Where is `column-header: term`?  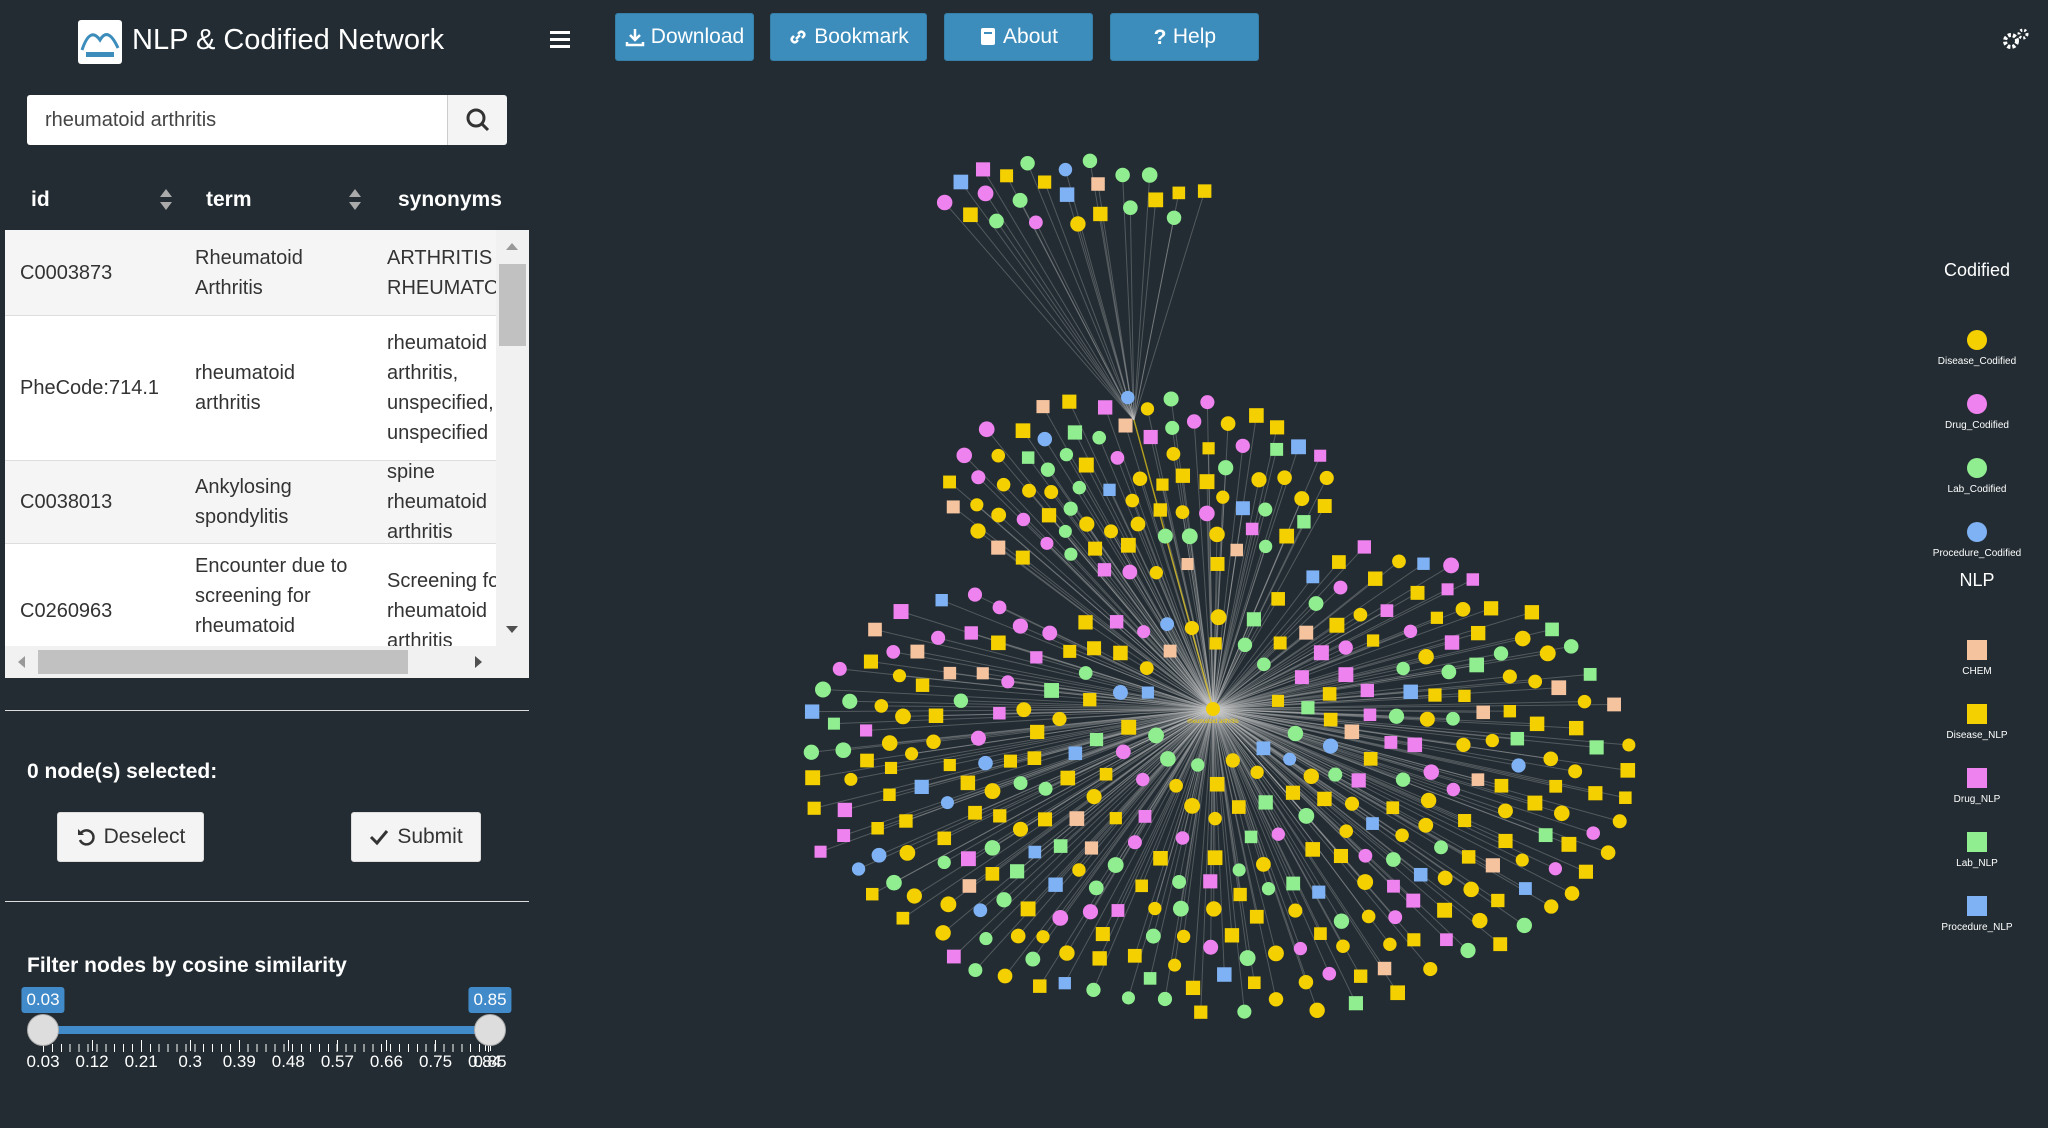
column-header: term is located at coordinates (229, 199).